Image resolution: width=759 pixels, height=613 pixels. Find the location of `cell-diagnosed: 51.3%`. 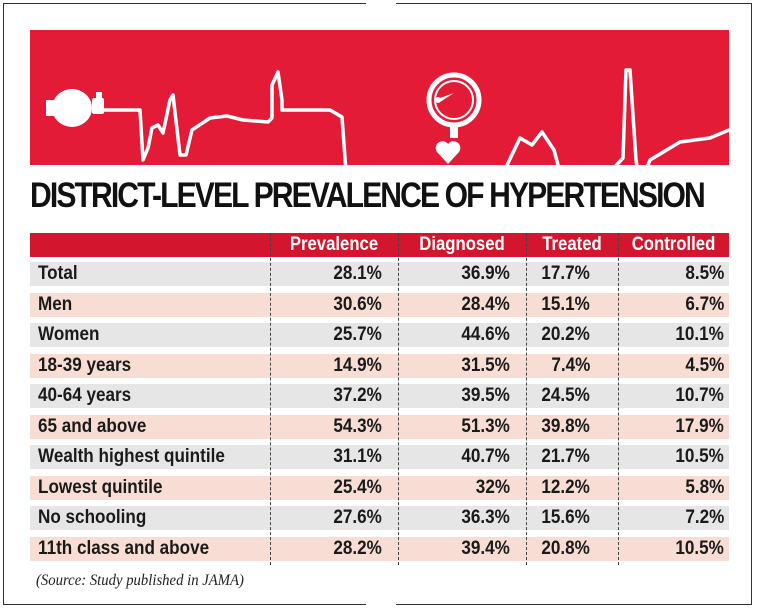

cell-diagnosed: 51.3% is located at coordinates (485, 426).